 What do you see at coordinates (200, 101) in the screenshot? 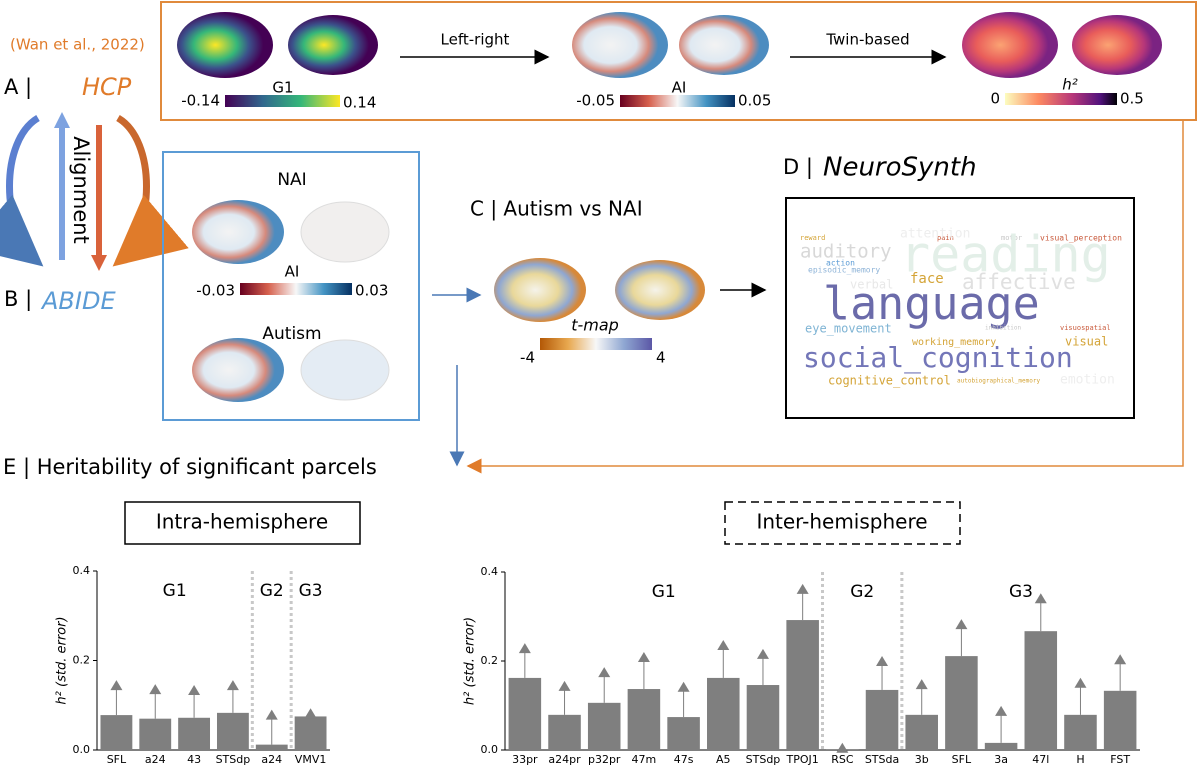
I see `colorbar-min: -0.14` at bounding box center [200, 101].